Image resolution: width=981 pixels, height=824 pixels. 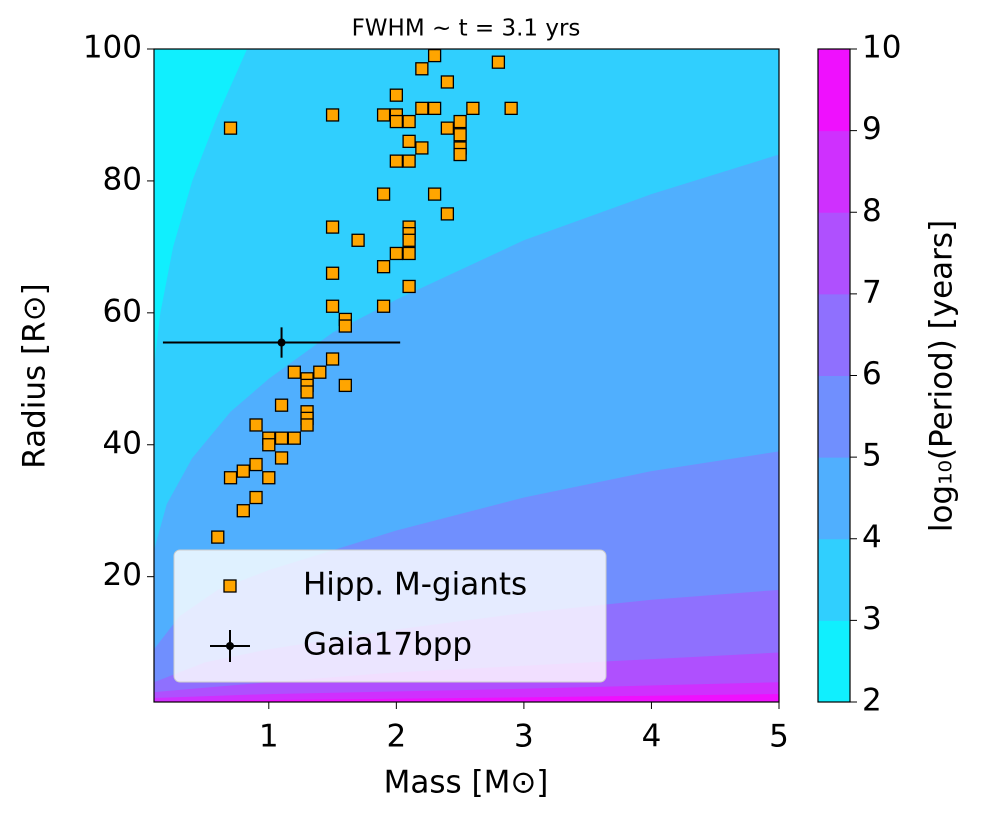 I want to click on x-axis-label: Mass [M⊙], so click(x=466, y=783).